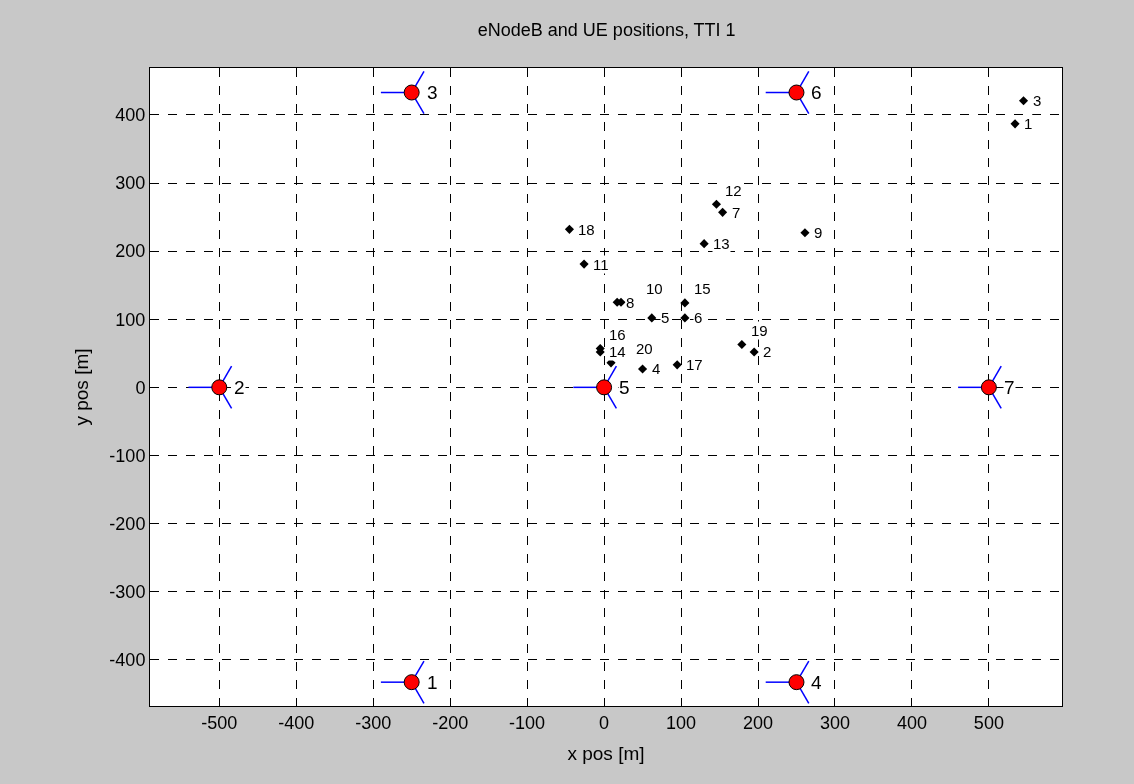 Image resolution: width=1134 pixels, height=784 pixels. What do you see at coordinates (758, 722) in the screenshot?
I see `x-tick-label: 200` at bounding box center [758, 722].